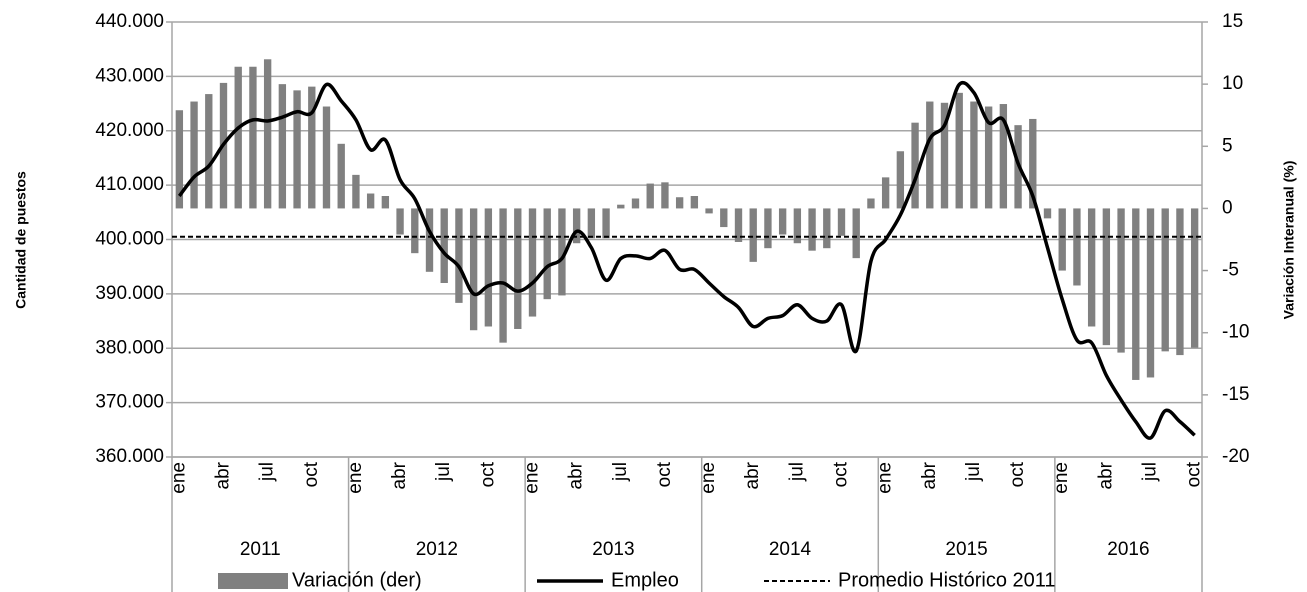 Image resolution: width=1307 pixels, height=592 pixels. Describe the element at coordinates (129, 456) in the screenshot. I see `y-tick-label: 360.000` at that location.